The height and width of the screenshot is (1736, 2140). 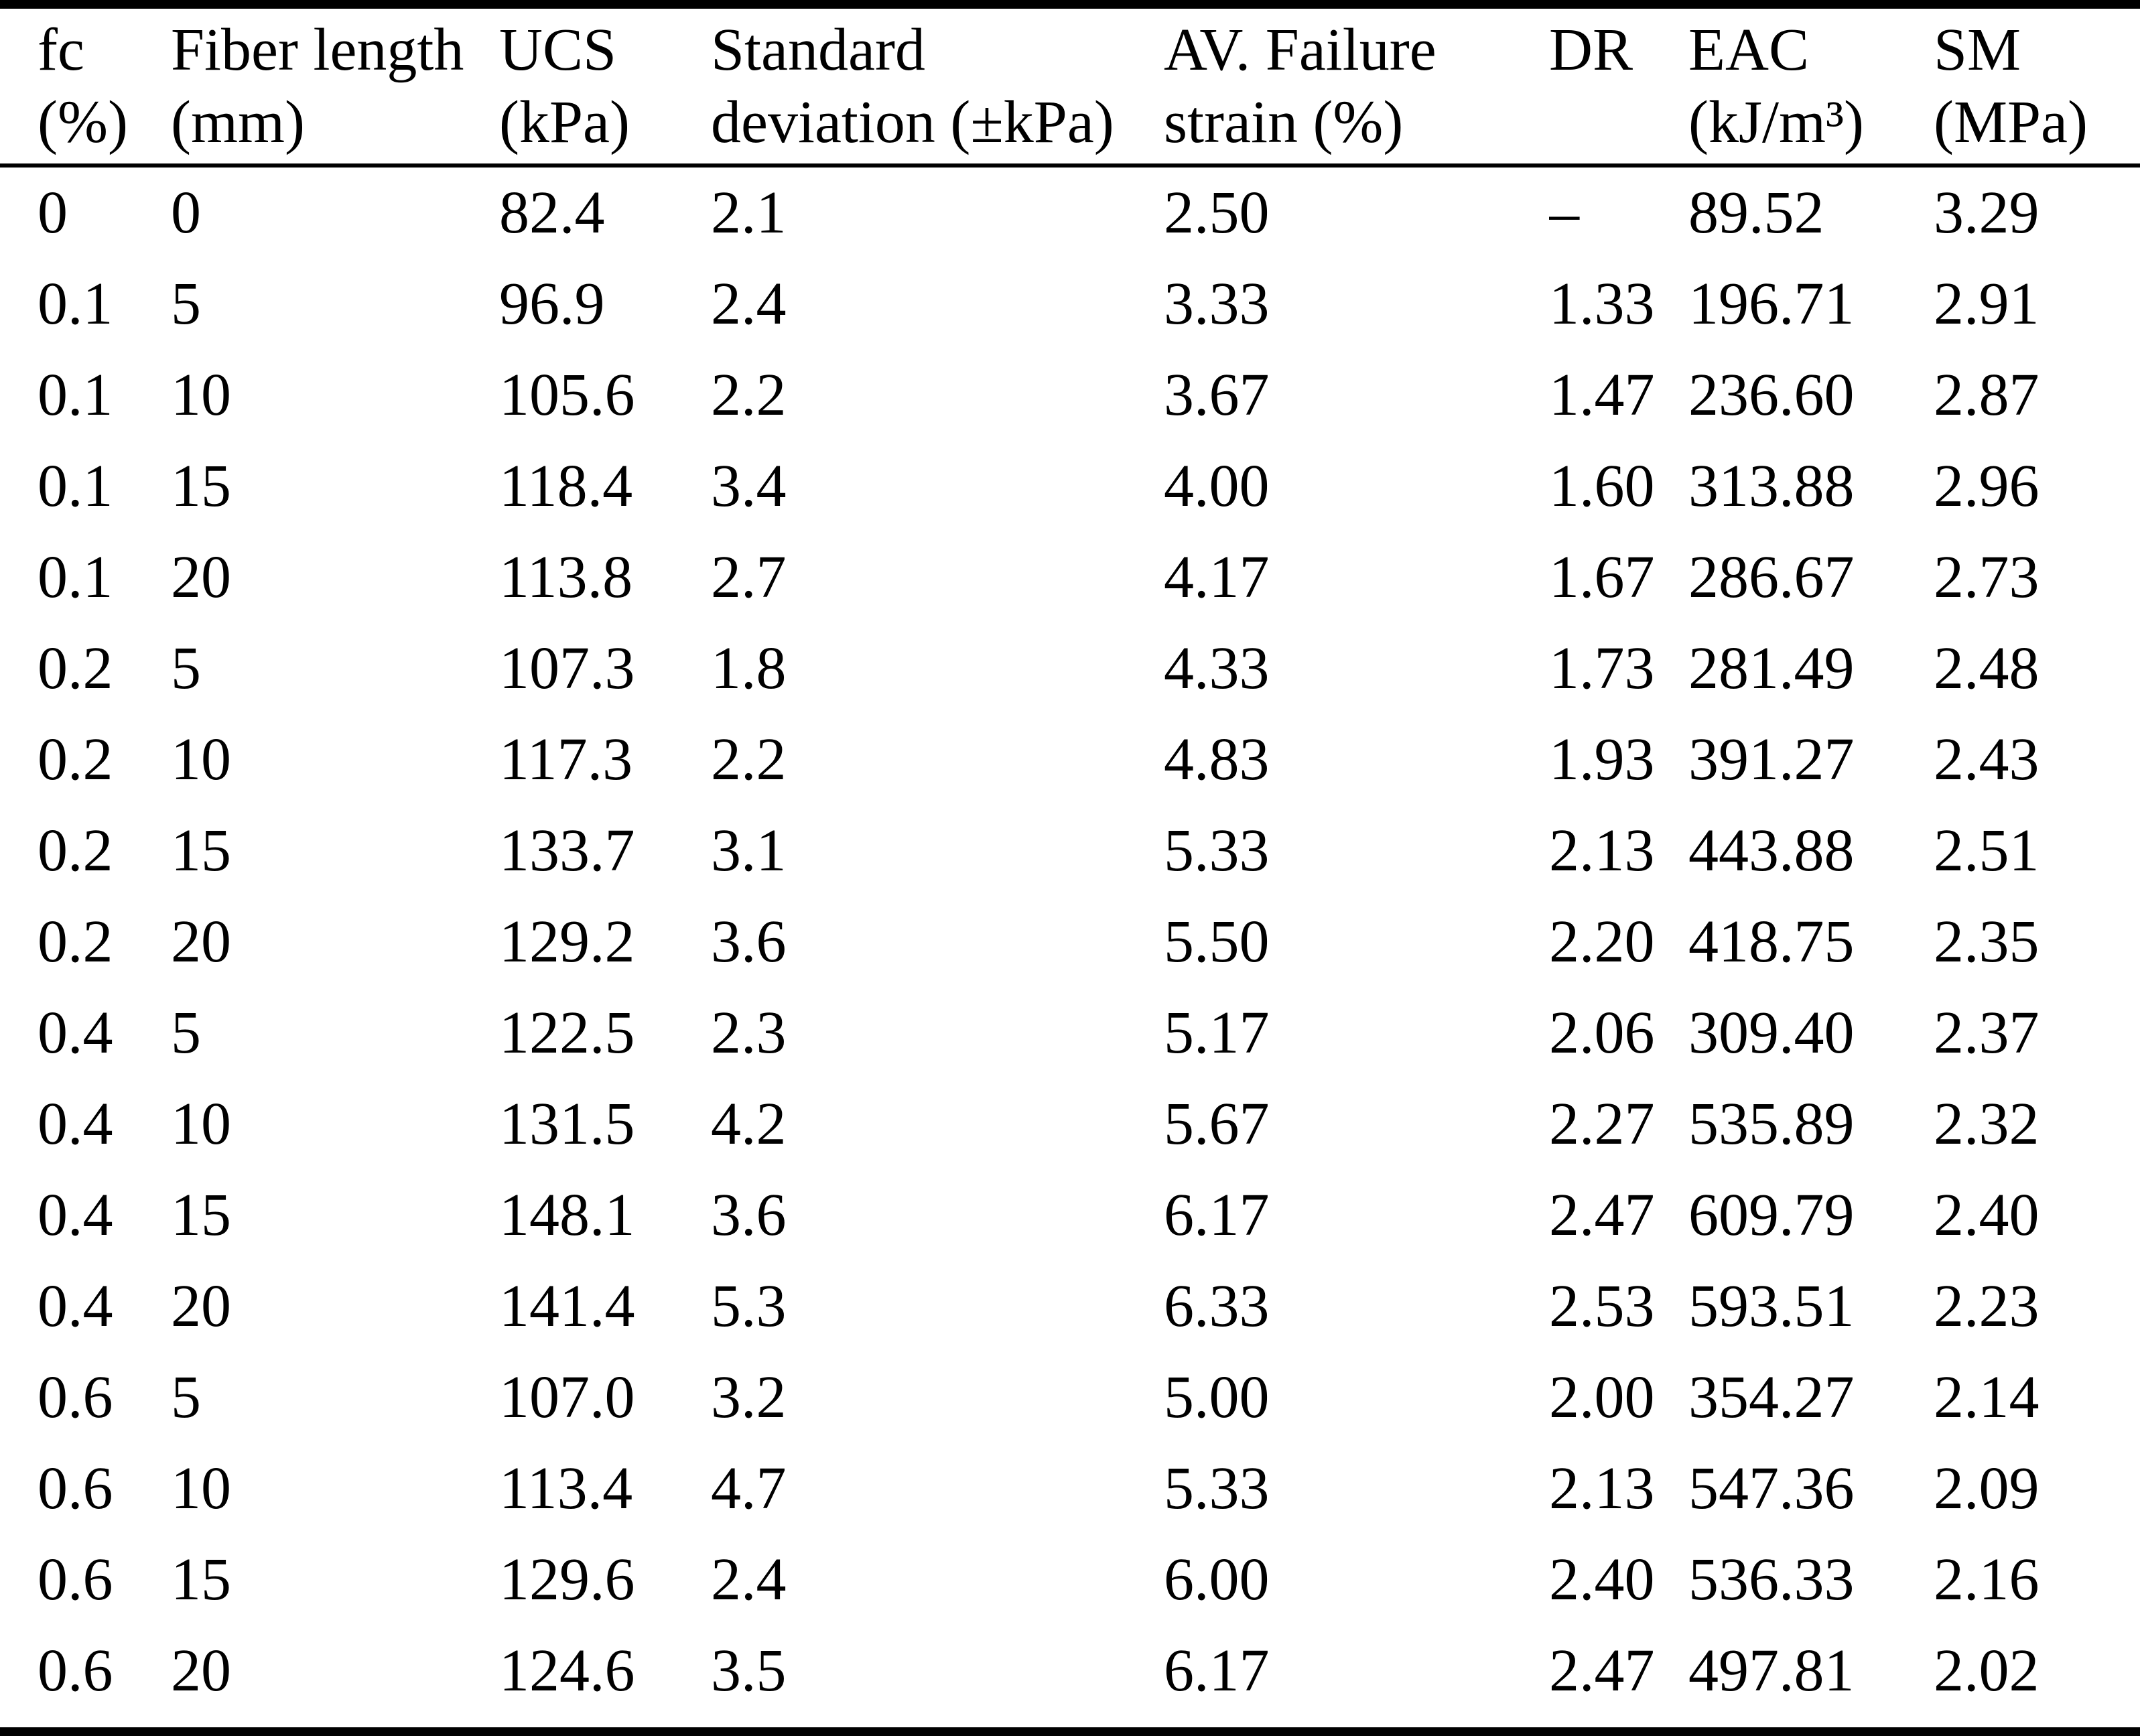 What do you see at coordinates (749, 577) in the screenshot?
I see `table-cell: 2.7` at bounding box center [749, 577].